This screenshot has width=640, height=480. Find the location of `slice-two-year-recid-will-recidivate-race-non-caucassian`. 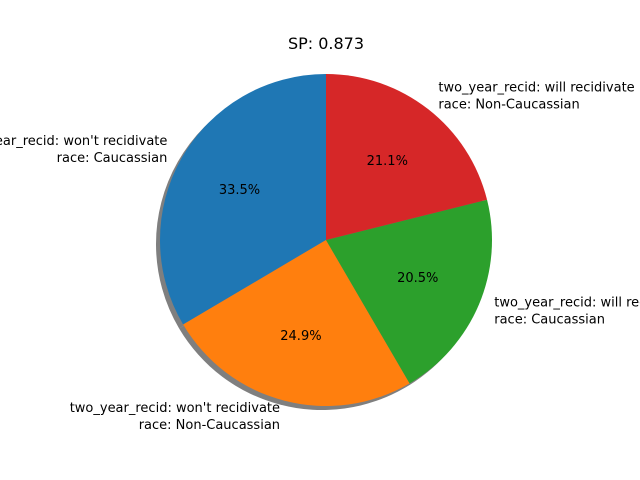

slice-two-year-recid-will-recidivate-race-non-caucassian is located at coordinates (407, 157).